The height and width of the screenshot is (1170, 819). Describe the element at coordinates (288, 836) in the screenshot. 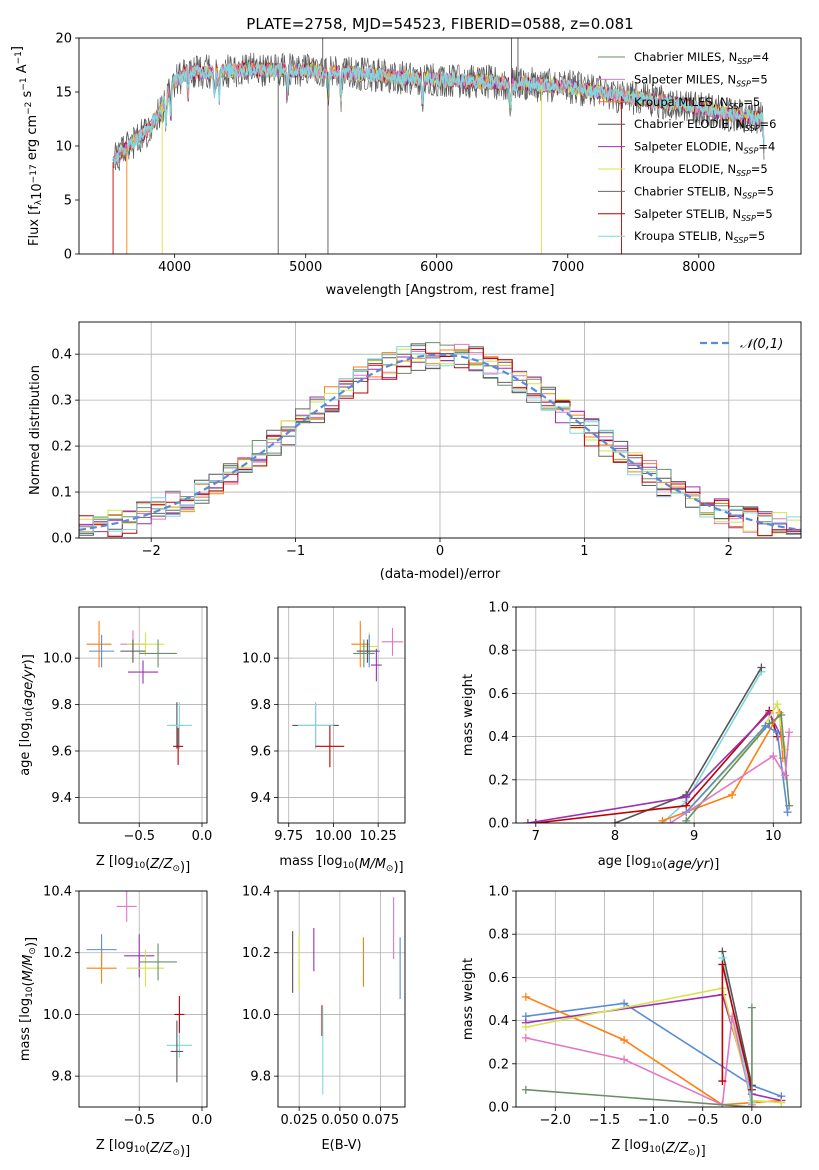

I see `x-tick-label: 9.75` at that location.